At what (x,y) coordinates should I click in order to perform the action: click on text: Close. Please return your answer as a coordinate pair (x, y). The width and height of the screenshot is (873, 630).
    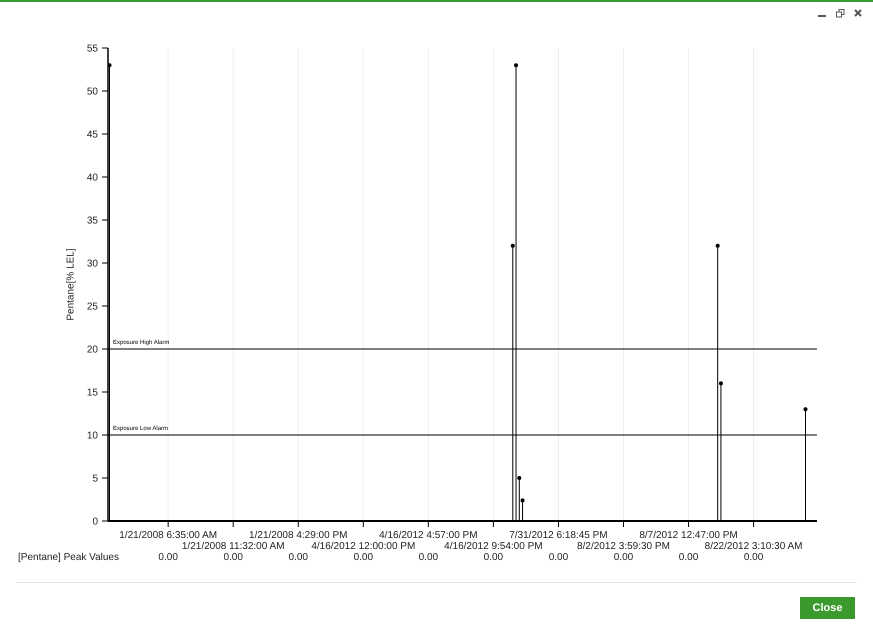
    Looking at the image, I should click on (827, 608).